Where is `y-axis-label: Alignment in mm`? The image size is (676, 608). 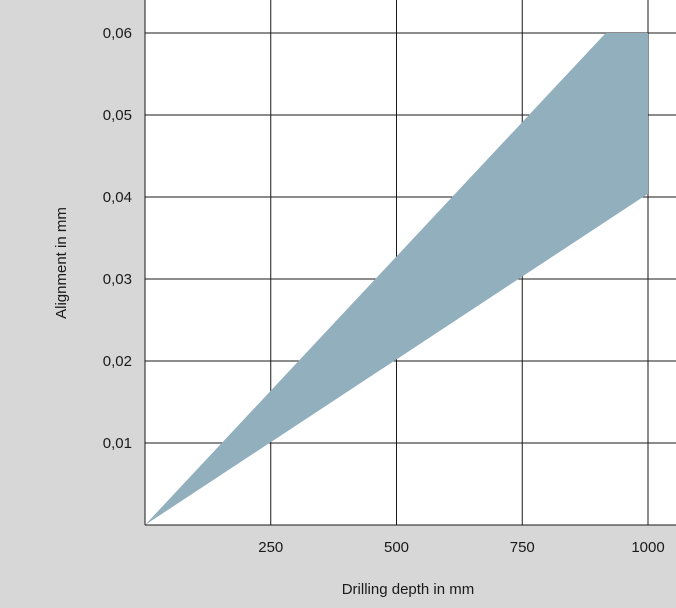
y-axis-label: Alignment in mm is located at coordinates (61, 263).